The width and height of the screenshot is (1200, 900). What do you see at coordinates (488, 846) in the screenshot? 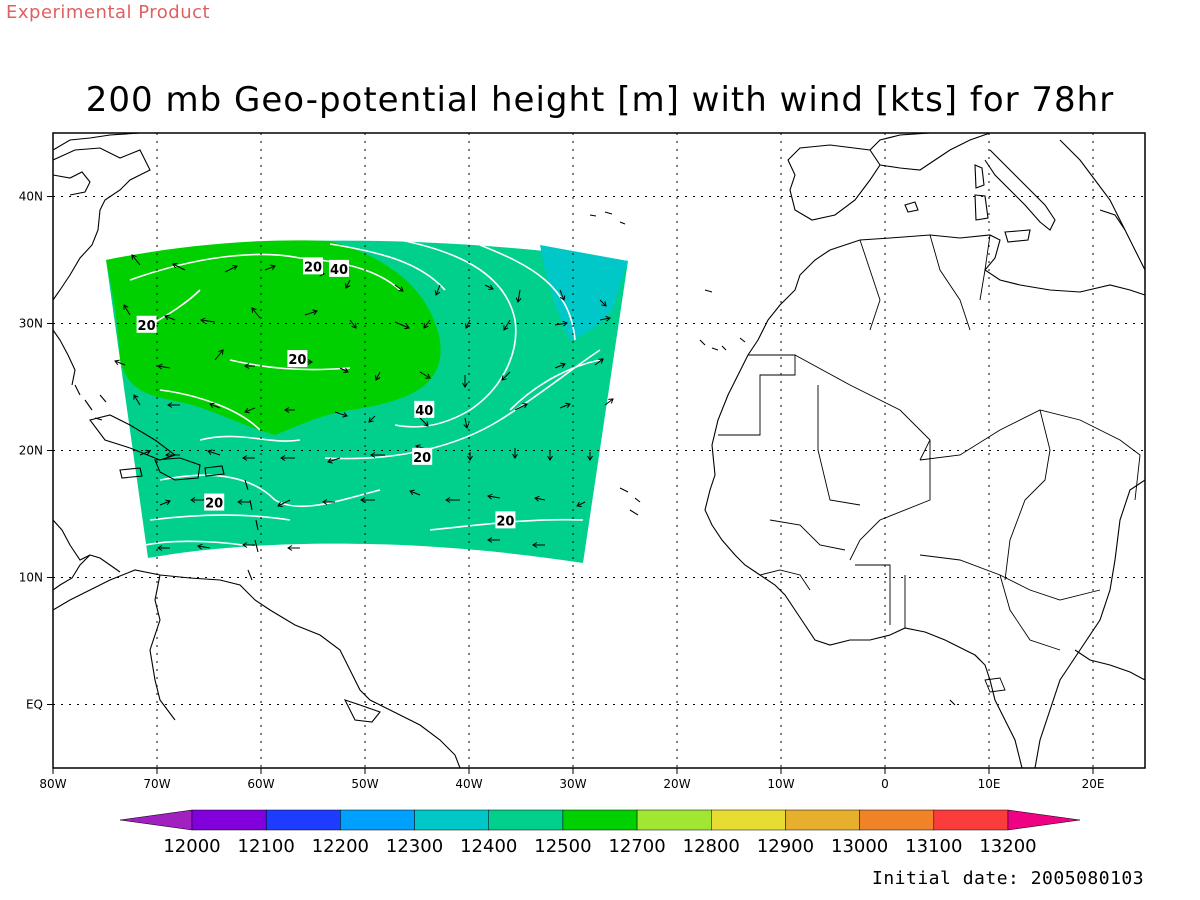
I see `colorbar-label: 12400` at bounding box center [488, 846].